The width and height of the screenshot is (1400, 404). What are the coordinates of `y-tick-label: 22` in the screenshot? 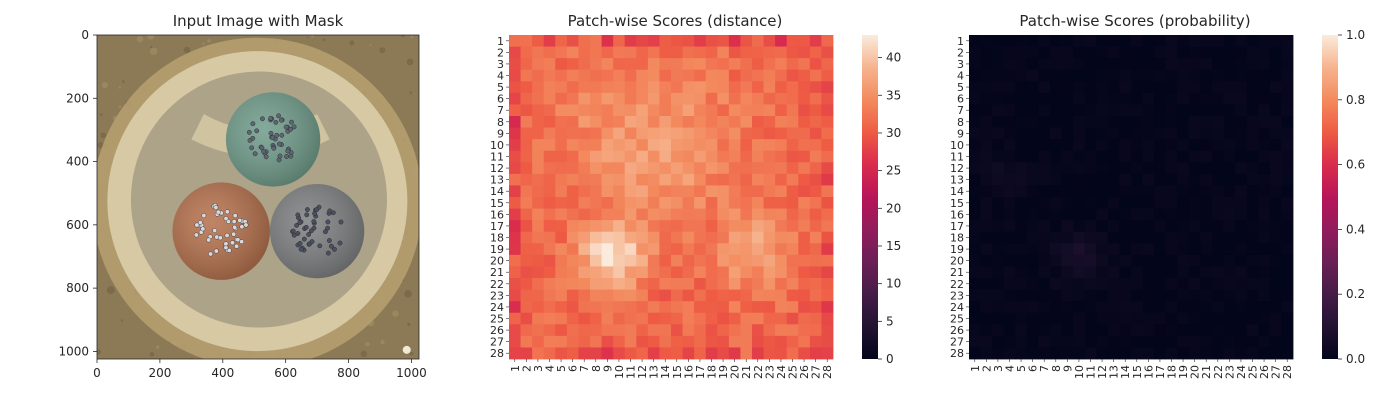 It's located at (497, 284).